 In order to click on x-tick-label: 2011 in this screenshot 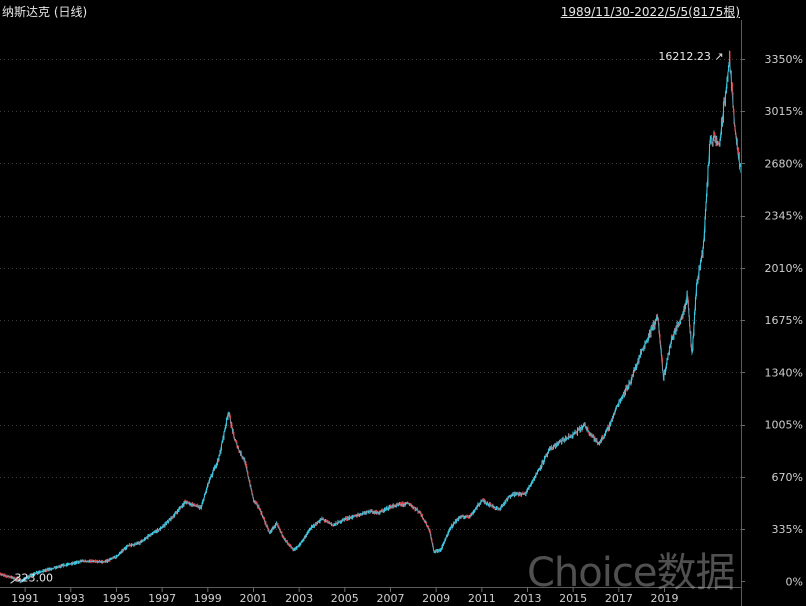, I will do `click(482, 598)`.